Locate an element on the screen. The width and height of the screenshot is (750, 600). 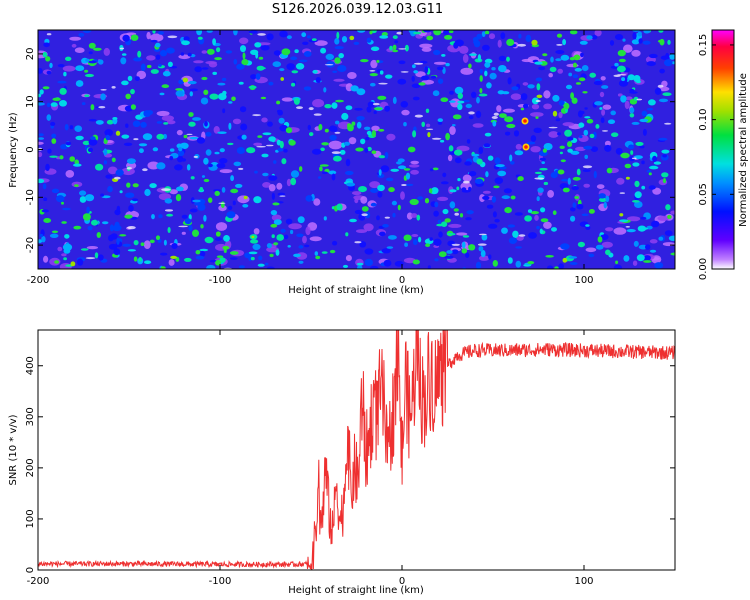
colorbar-tick-label: 0.15 is located at coordinates (703, 45).